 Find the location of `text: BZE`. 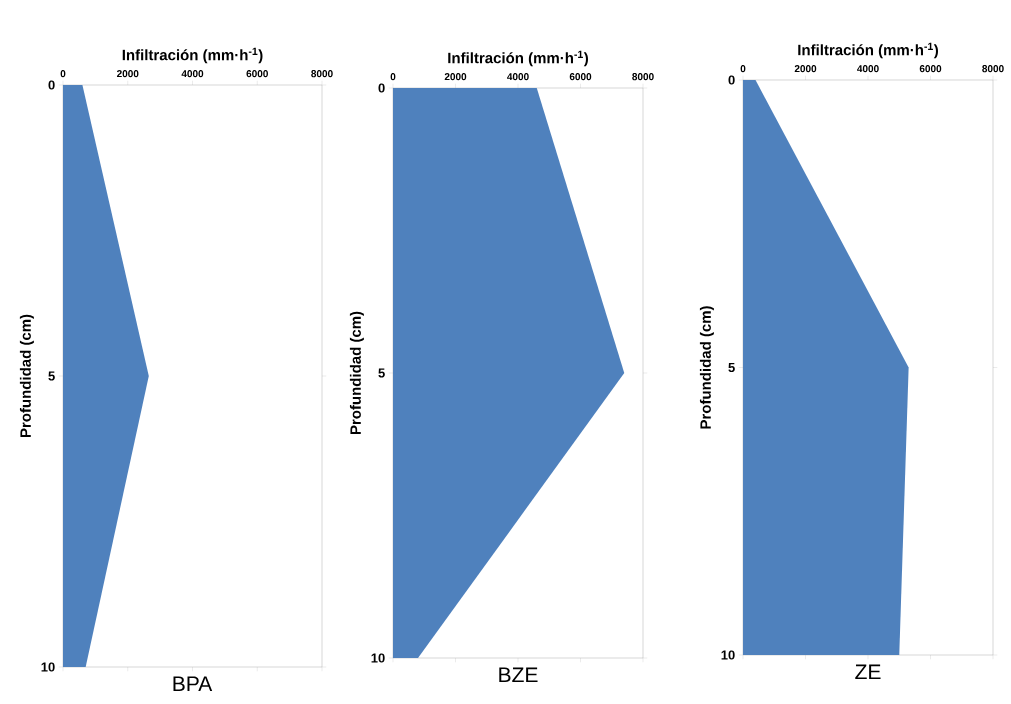

text: BZE is located at coordinates (518, 674).